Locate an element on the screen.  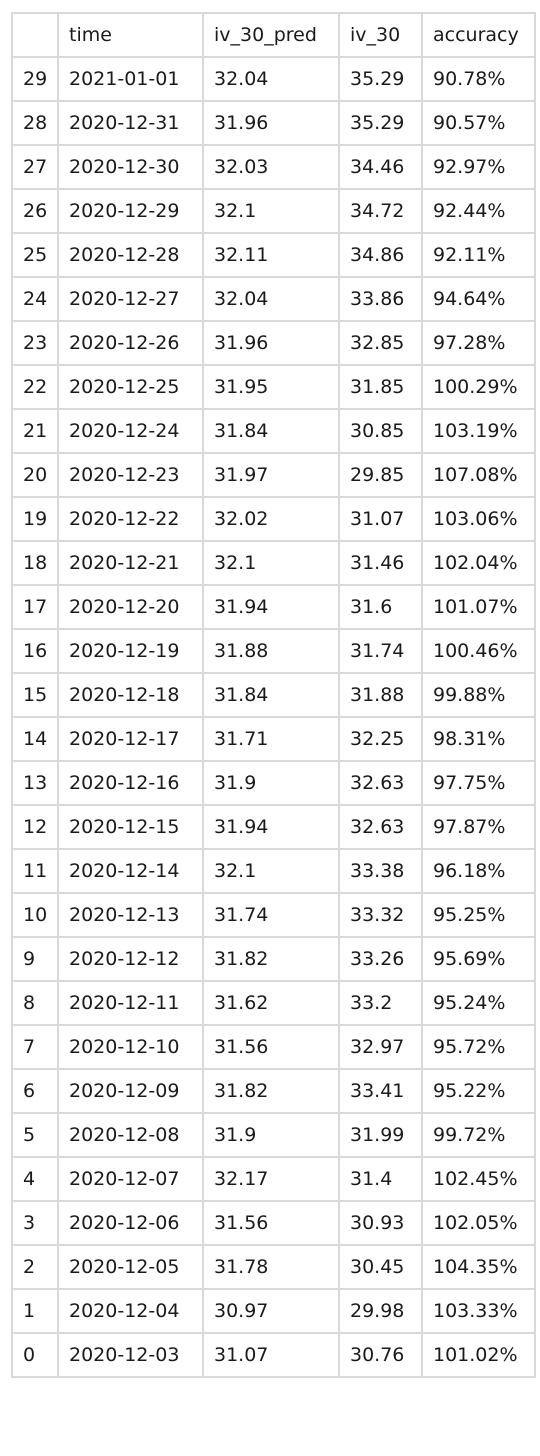
cell-index: 13 is located at coordinates (35, 783).